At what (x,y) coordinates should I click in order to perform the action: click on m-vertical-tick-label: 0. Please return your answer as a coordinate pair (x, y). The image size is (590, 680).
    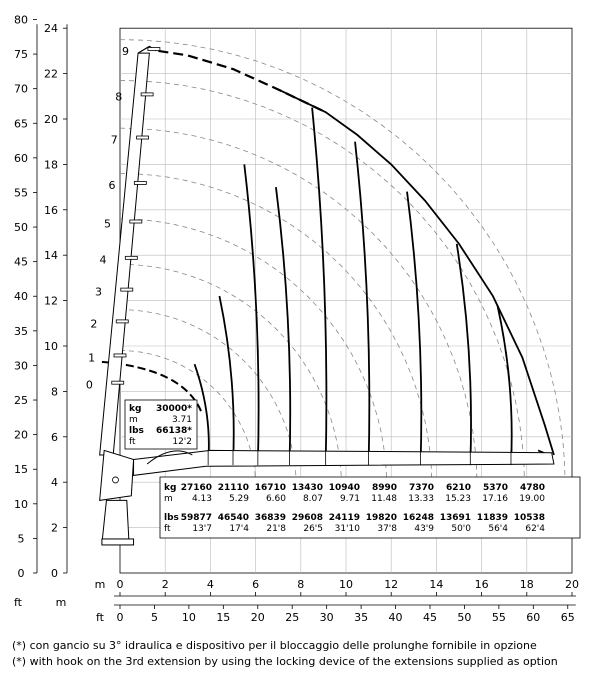
    Looking at the image, I should click on (54, 573).